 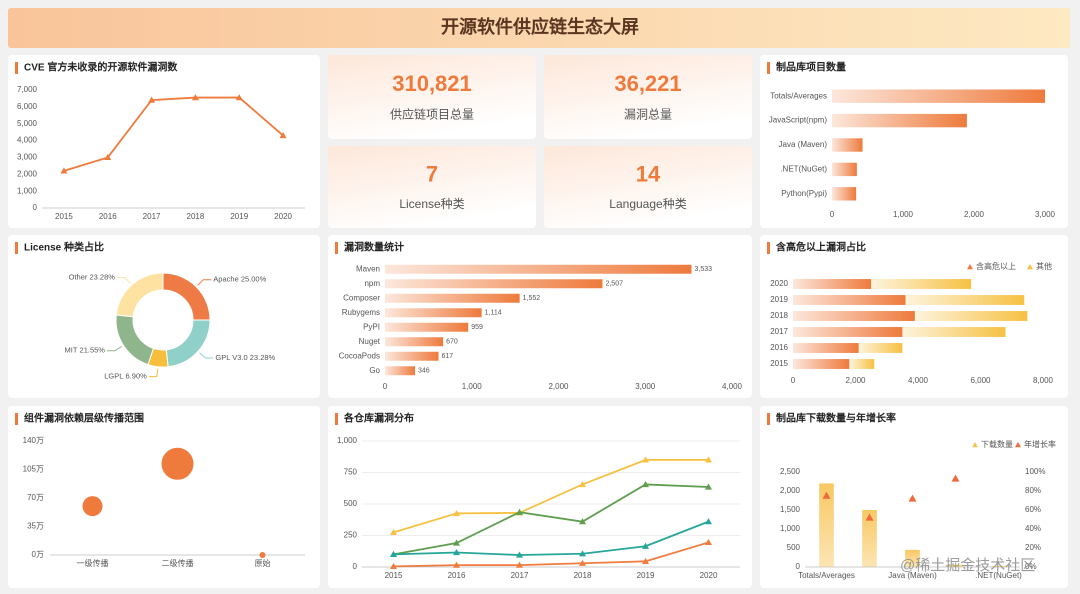 What do you see at coordinates (374, 370) in the screenshot?
I see `y-tick-label: Go` at bounding box center [374, 370].